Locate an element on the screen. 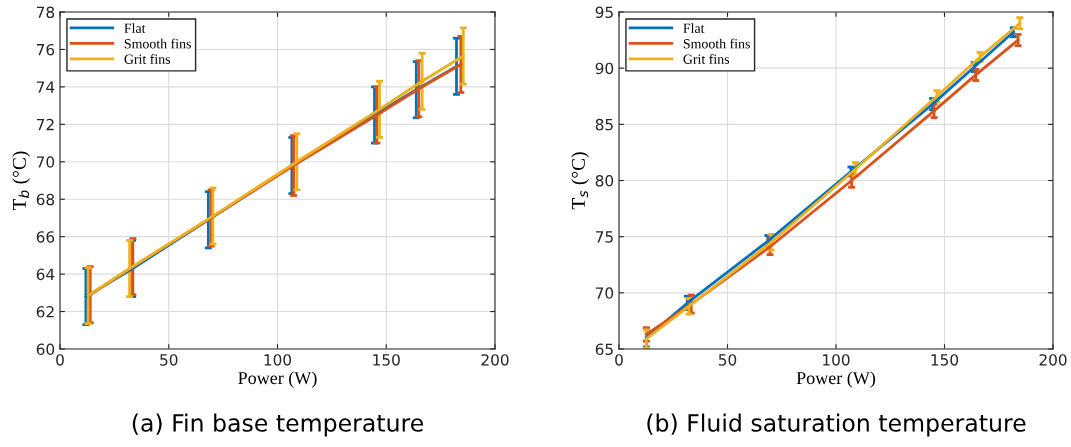  y-axis-title: T$_{b}$ (°C) is located at coordinates (21, 181).